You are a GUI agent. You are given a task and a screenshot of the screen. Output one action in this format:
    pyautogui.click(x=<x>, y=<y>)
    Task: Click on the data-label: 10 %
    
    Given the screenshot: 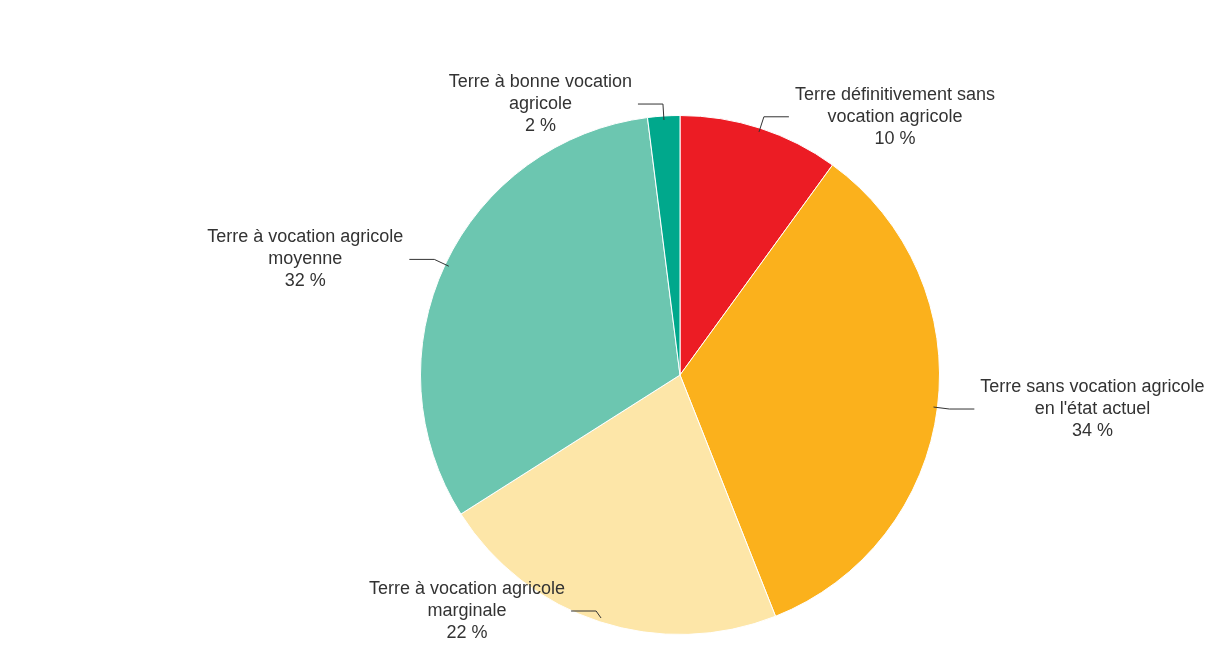 What is the action you would take?
    pyautogui.click(x=895, y=137)
    